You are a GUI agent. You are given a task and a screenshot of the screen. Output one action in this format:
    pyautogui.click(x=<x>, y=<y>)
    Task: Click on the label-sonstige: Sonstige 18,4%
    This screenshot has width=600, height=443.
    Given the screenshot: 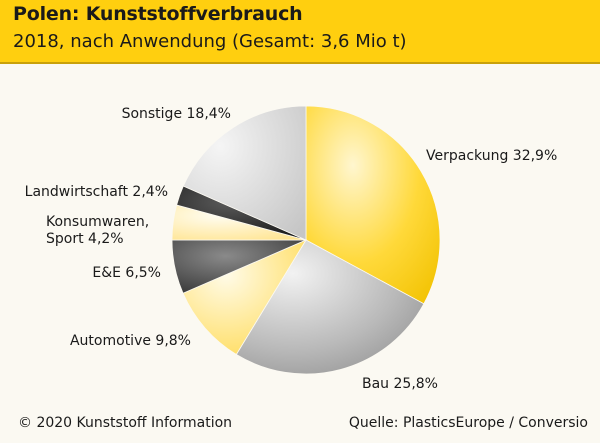 What is the action you would take?
    pyautogui.click(x=176, y=114)
    